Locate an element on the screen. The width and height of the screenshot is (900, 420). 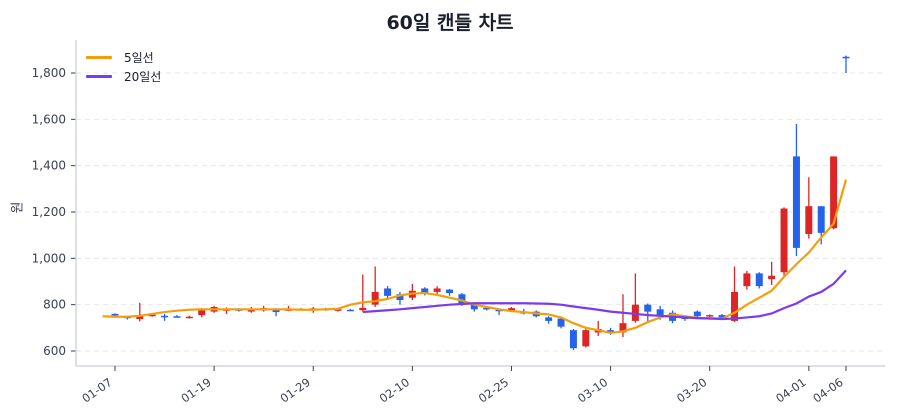
legend-label: 5일선 is located at coordinates (139, 58).